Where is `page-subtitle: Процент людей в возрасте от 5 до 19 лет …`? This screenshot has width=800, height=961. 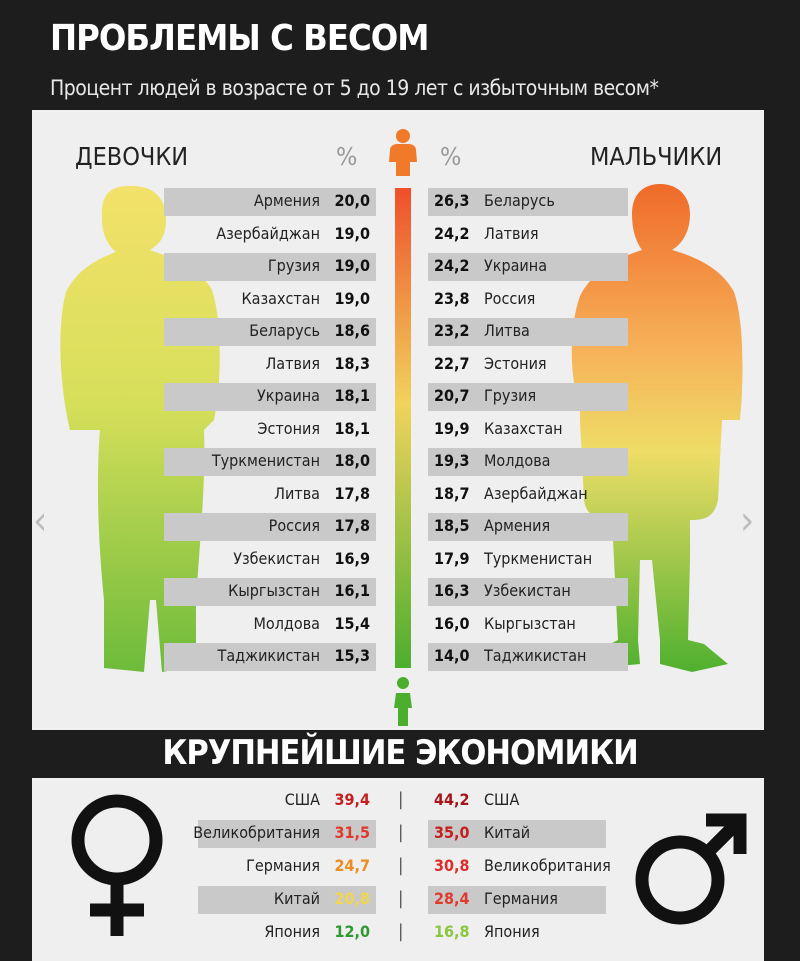
page-subtitle: Процент людей в возрасте от 5 до 19 лет … is located at coordinates (354, 88).